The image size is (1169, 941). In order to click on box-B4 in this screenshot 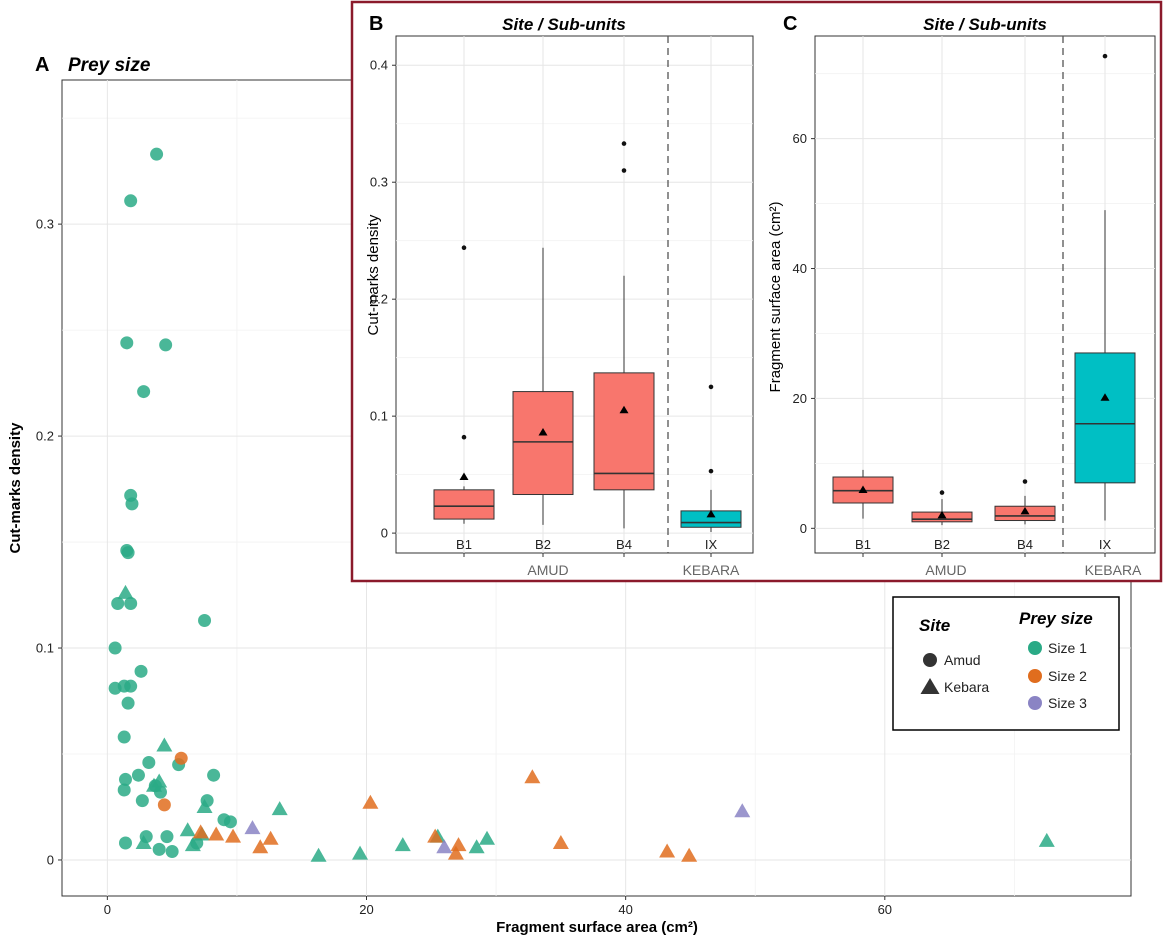, I will do `click(624, 431)`.